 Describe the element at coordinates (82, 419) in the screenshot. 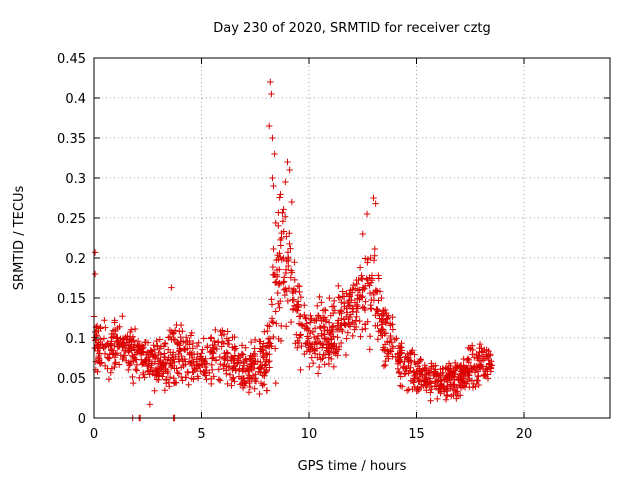

I see `y-tick-label-0: 0` at that location.